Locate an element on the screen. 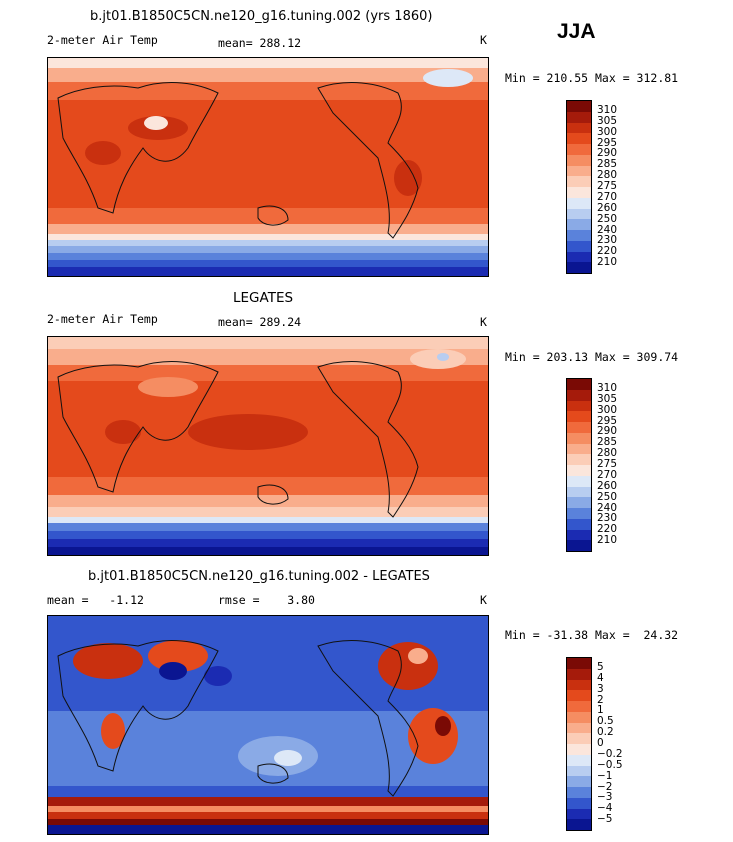 The image size is (733, 842). colorbar-3-tick-label: −4 is located at coordinates (605, 808).